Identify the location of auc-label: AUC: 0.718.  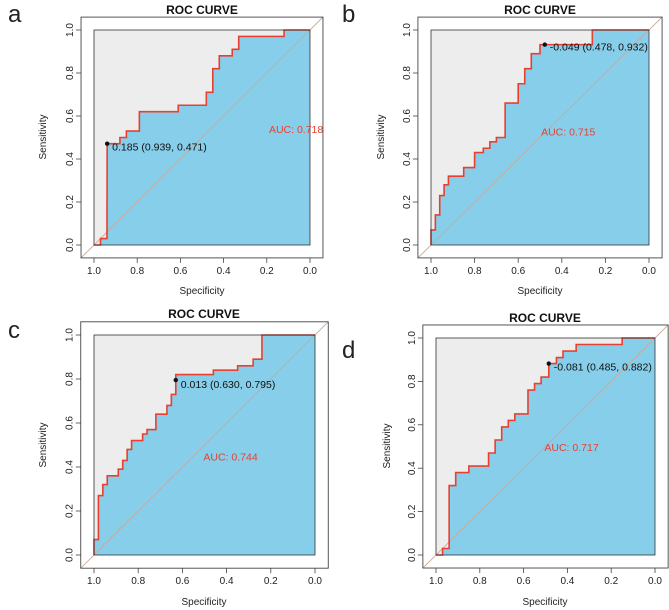
(296, 130).